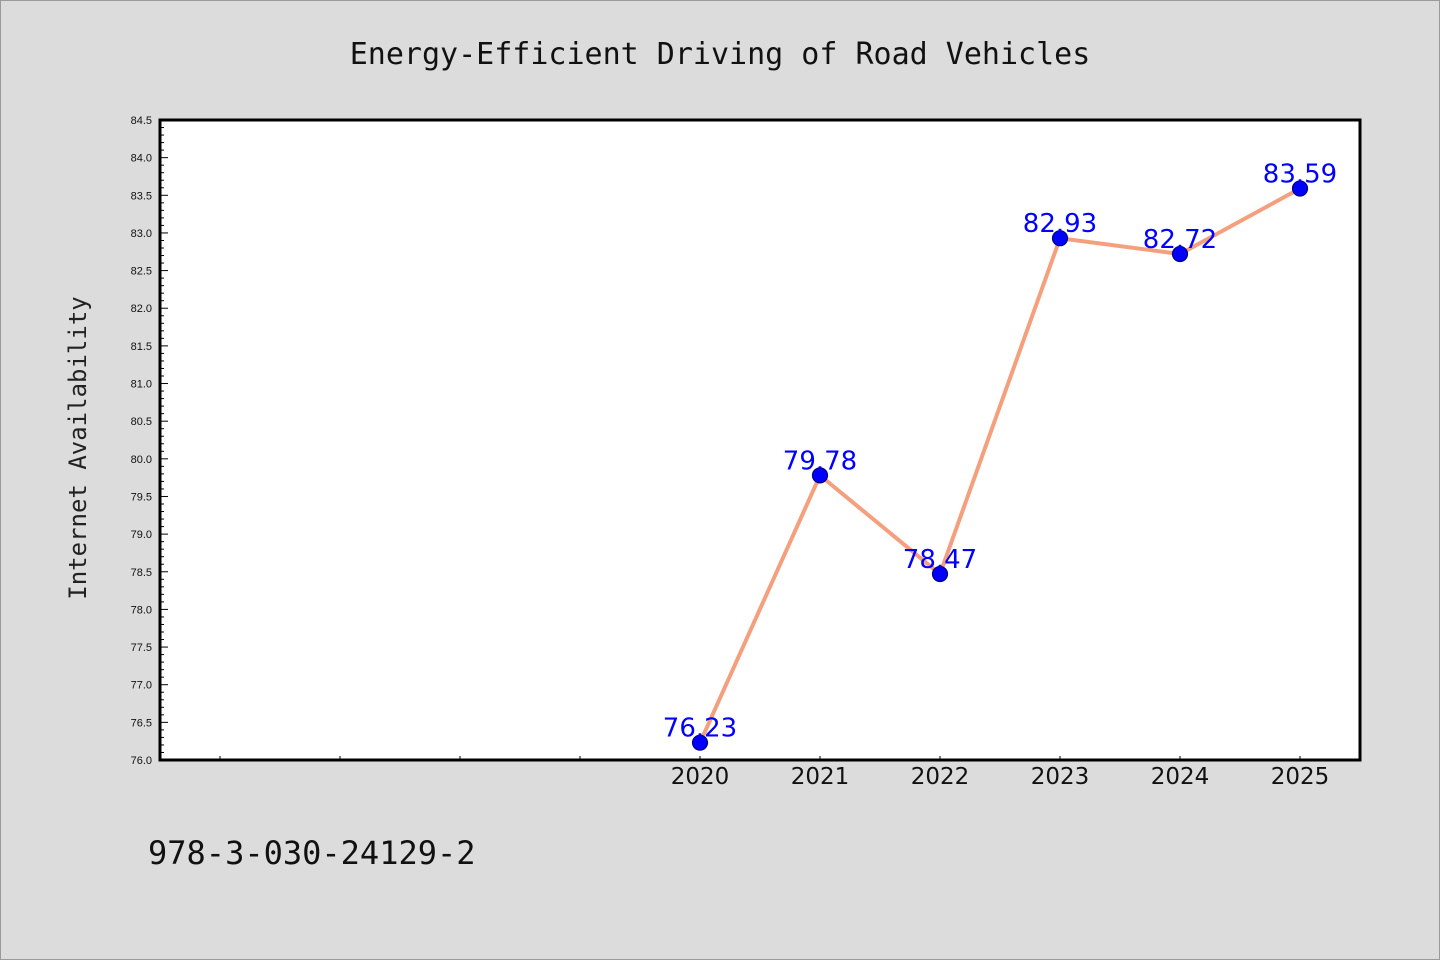 This screenshot has height=960, width=1440. What do you see at coordinates (141, 159) in the screenshot?
I see `y-tick-label: 84.0` at bounding box center [141, 159].